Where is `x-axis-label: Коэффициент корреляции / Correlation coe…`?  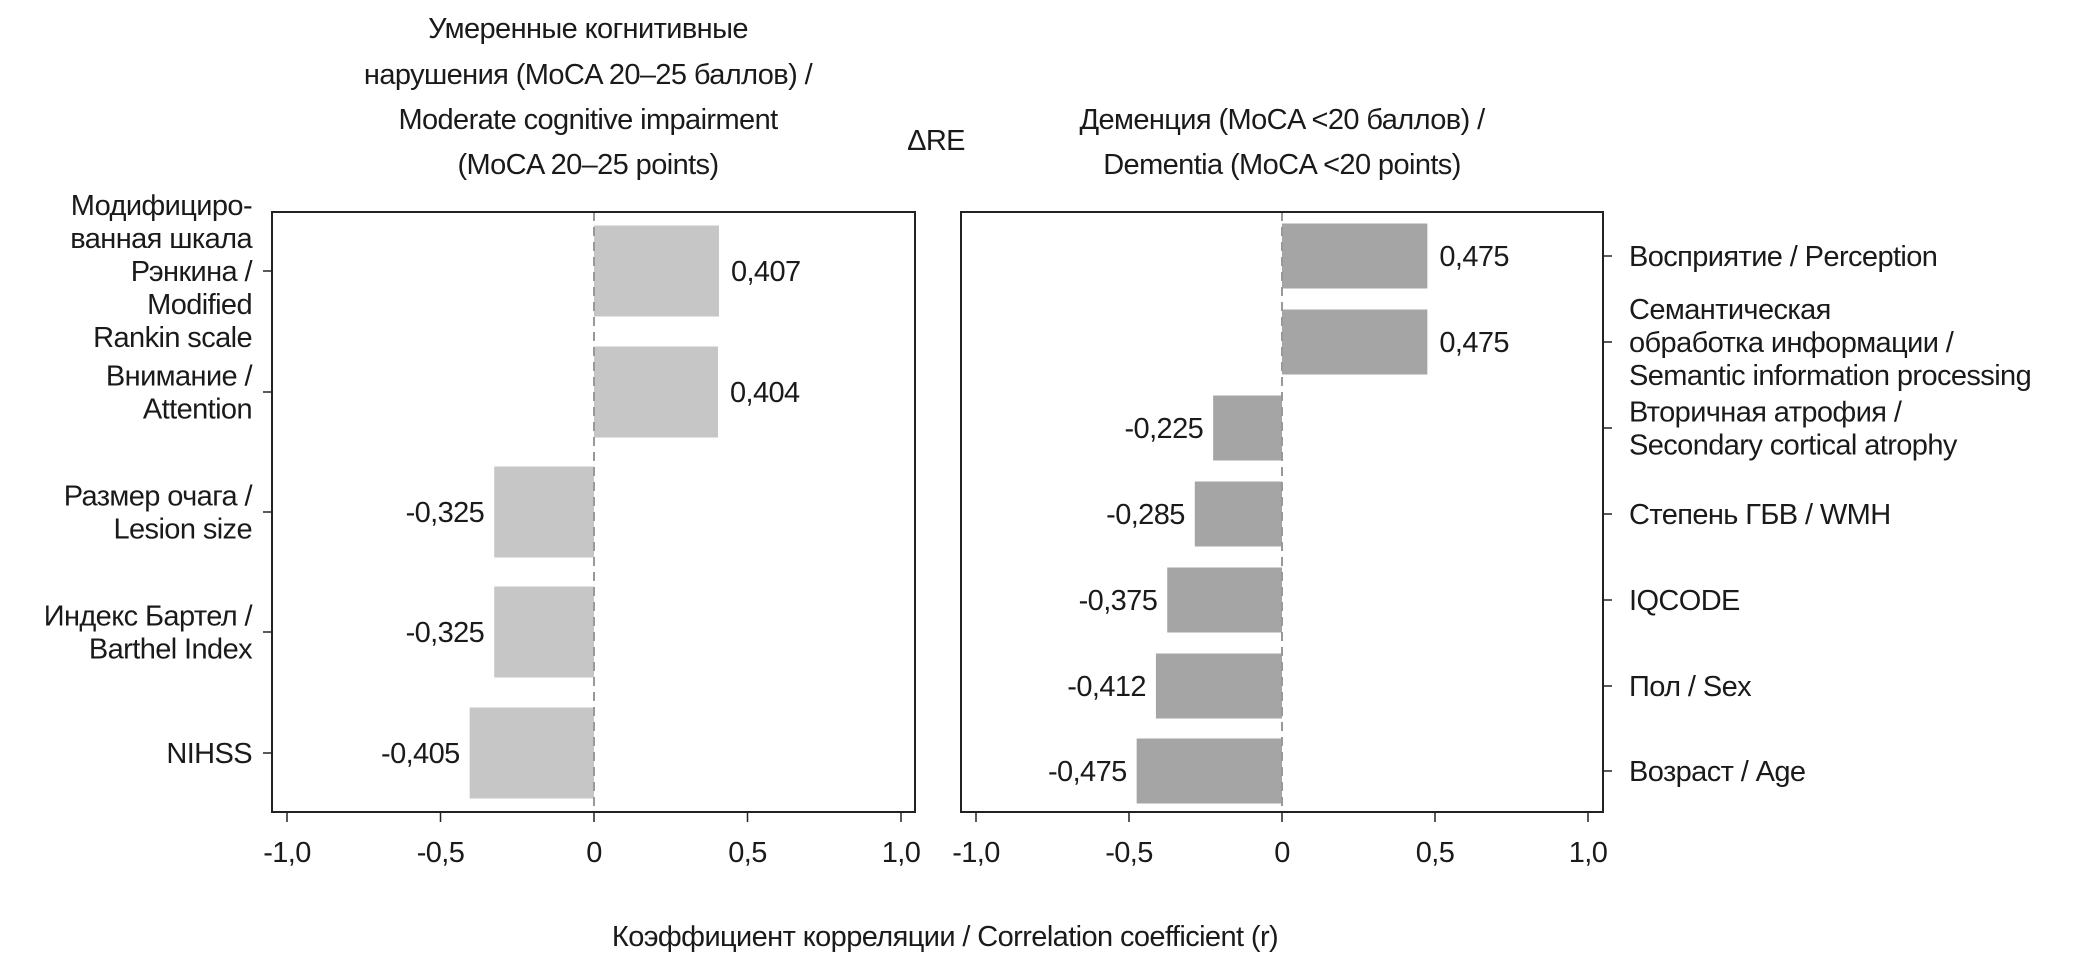 x-axis-label: Коэффициент корреляции / Correlation coe… is located at coordinates (945, 937).